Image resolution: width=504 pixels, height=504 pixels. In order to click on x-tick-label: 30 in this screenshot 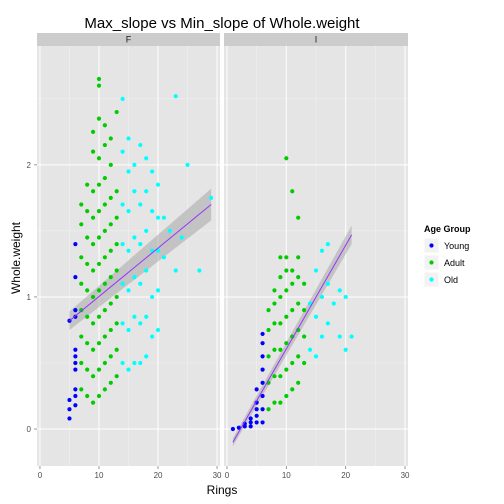, I will do `click(405, 475)`.